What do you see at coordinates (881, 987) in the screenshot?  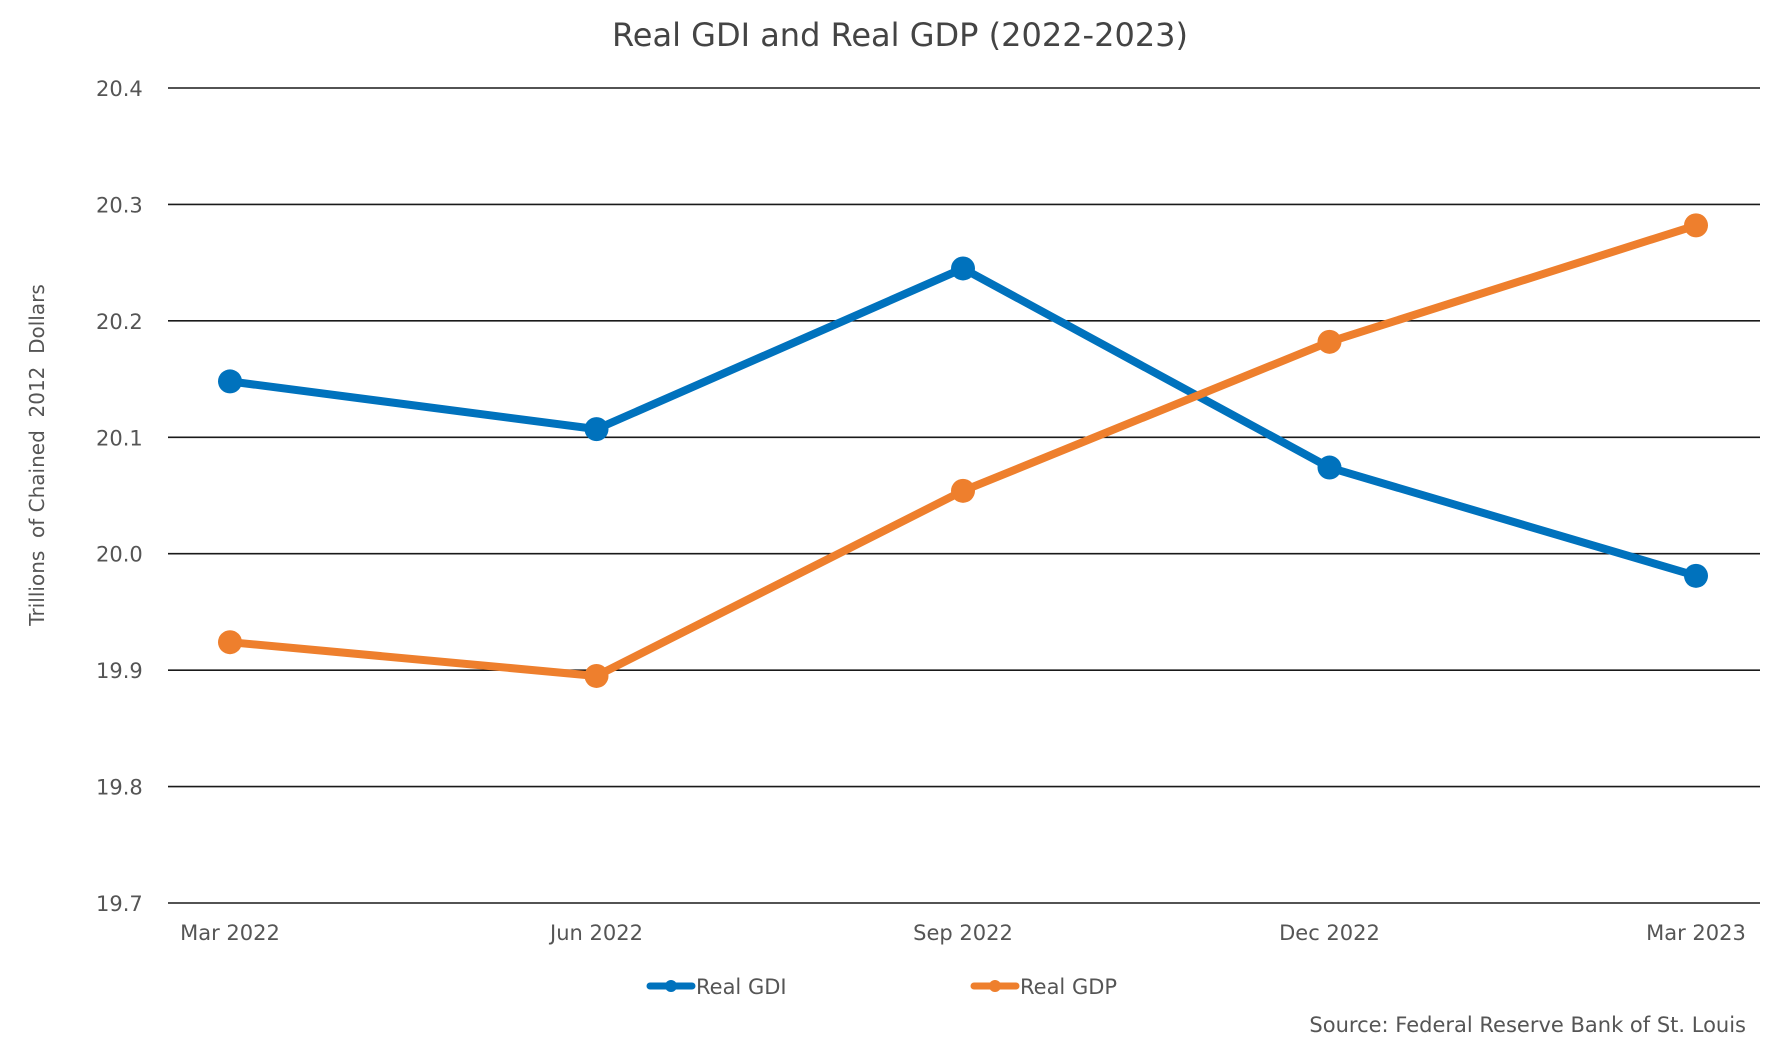 I see `legend: Real GDI Real GDP` at bounding box center [881, 987].